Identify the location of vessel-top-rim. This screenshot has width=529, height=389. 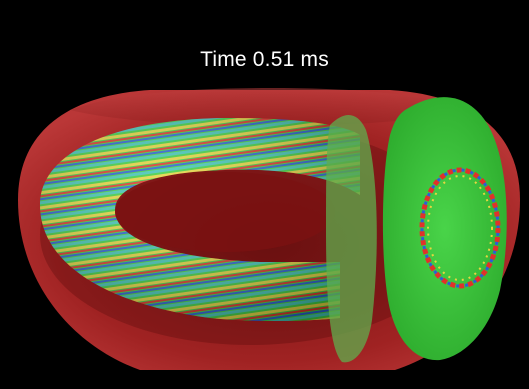
(270, 107).